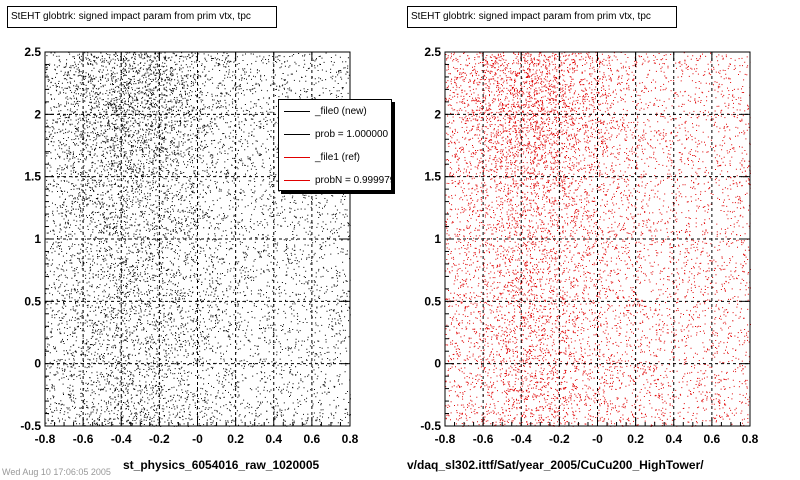  I want to click on footer-timestamp: Wed Aug 10 17:06:05 2005, so click(56, 472).